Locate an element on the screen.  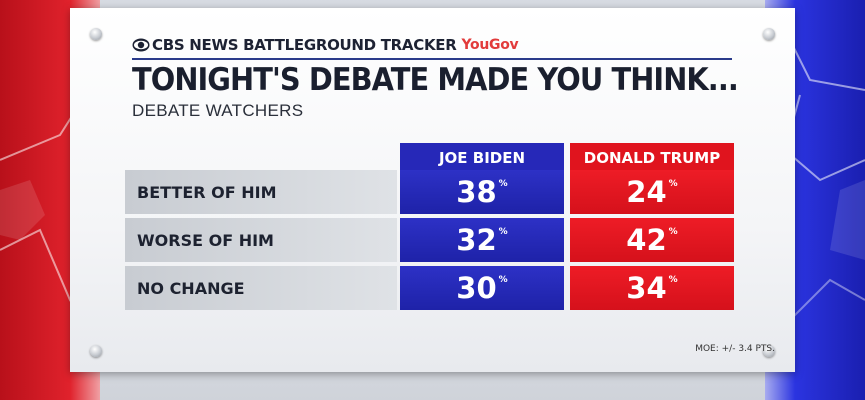
cell-biden-better: 38% is located at coordinates (482, 192).